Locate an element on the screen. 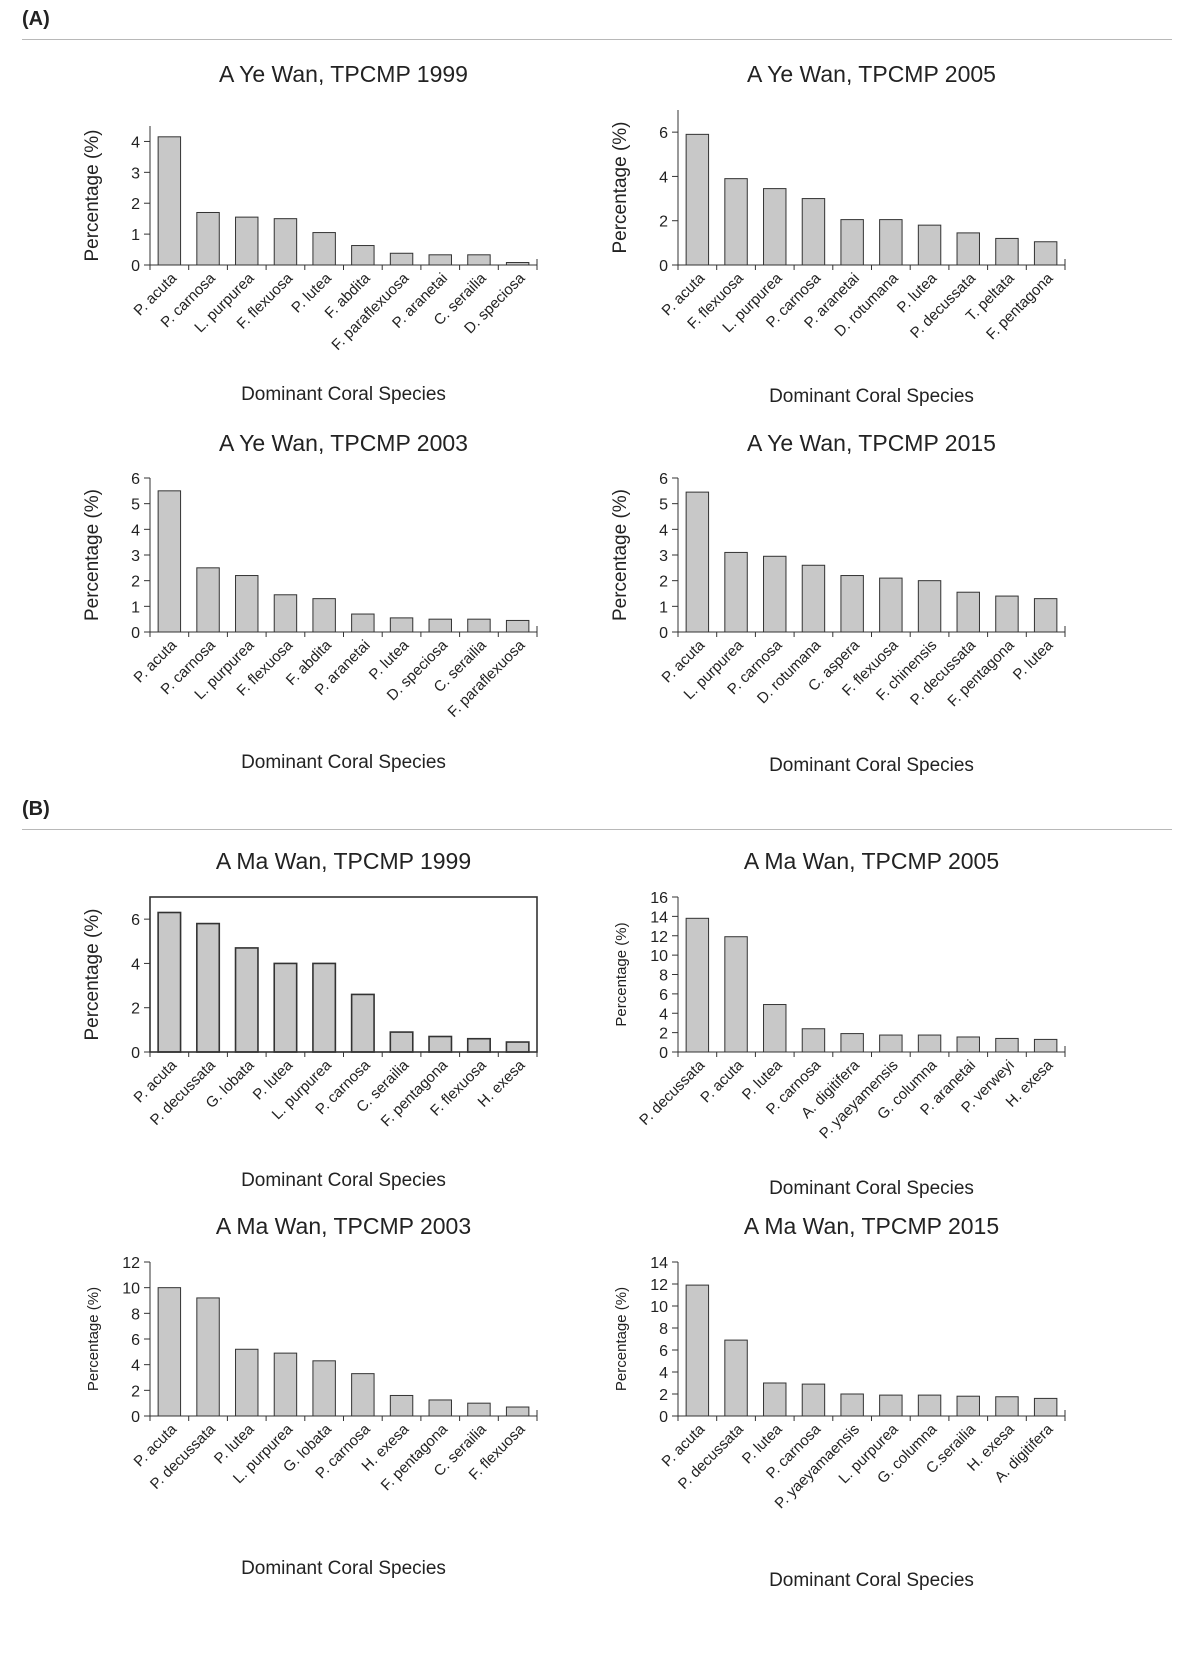 Image resolution: width=1179 pixels, height=1672 pixels. section-b-label: (B) is located at coordinates (36, 809).